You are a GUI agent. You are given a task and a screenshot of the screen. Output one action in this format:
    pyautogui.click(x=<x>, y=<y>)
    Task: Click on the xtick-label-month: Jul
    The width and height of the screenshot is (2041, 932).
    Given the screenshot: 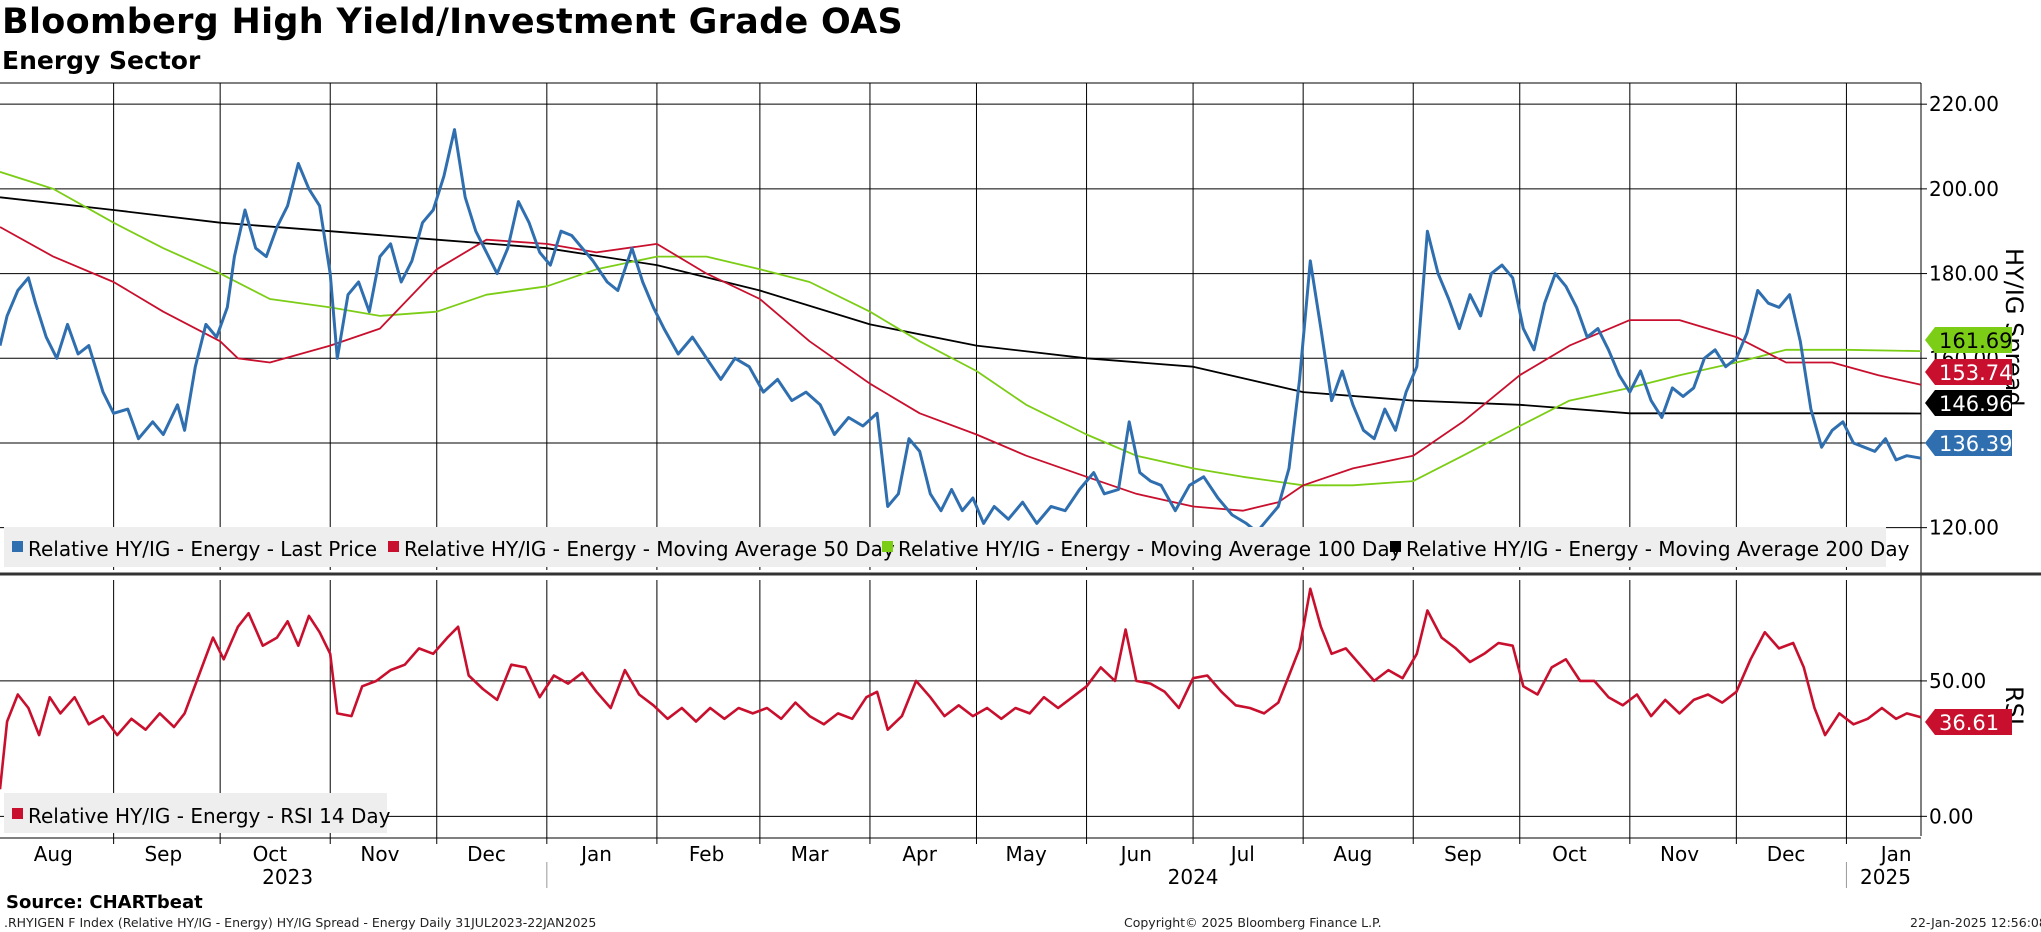 What is the action you would take?
    pyautogui.click(x=1242, y=854)
    